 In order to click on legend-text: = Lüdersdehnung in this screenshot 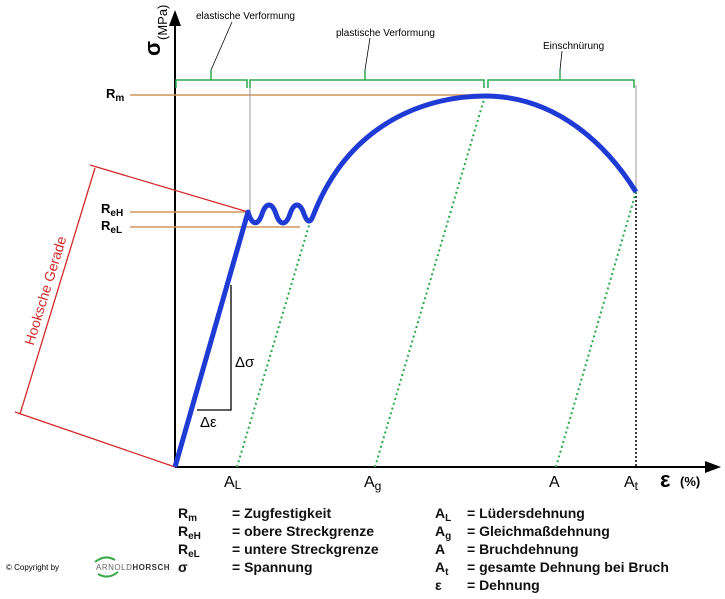, I will do `click(526, 513)`.